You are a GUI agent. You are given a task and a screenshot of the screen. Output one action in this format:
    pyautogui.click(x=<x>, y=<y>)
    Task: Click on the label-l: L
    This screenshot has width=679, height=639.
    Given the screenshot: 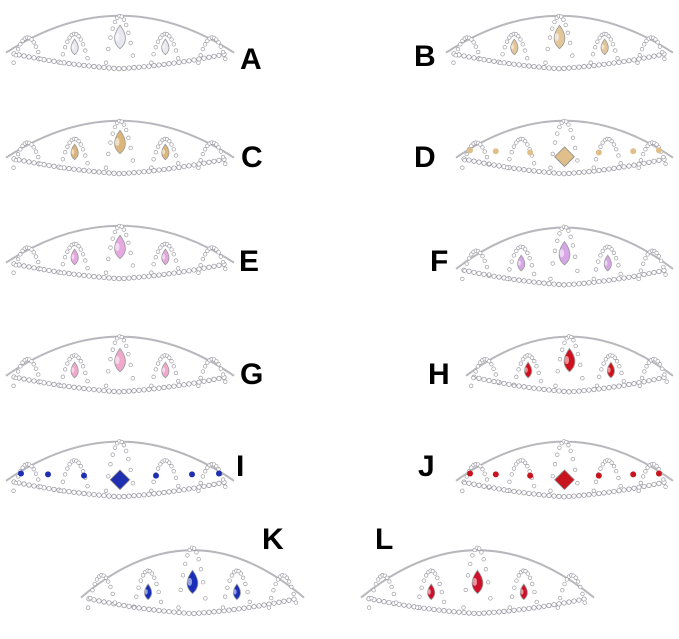 What is the action you would take?
    pyautogui.click(x=384, y=539)
    